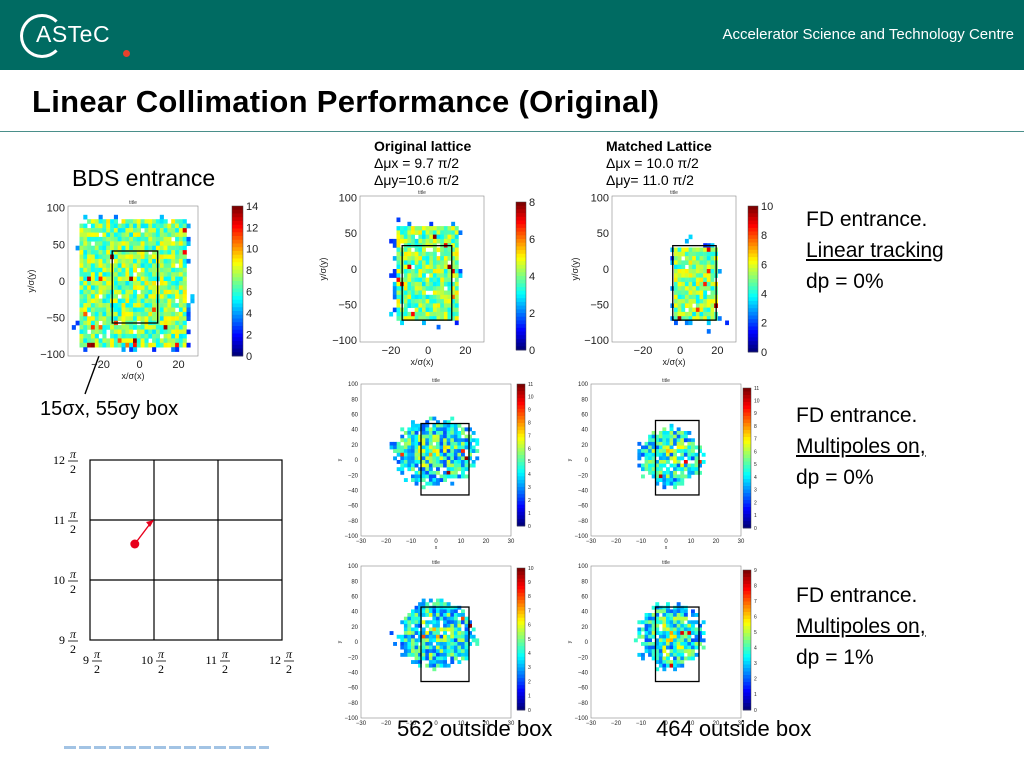 This screenshot has height=768, width=1024. Describe the element at coordinates (73, 574) in the screenshot. I see `tick-pi: π` at that location.